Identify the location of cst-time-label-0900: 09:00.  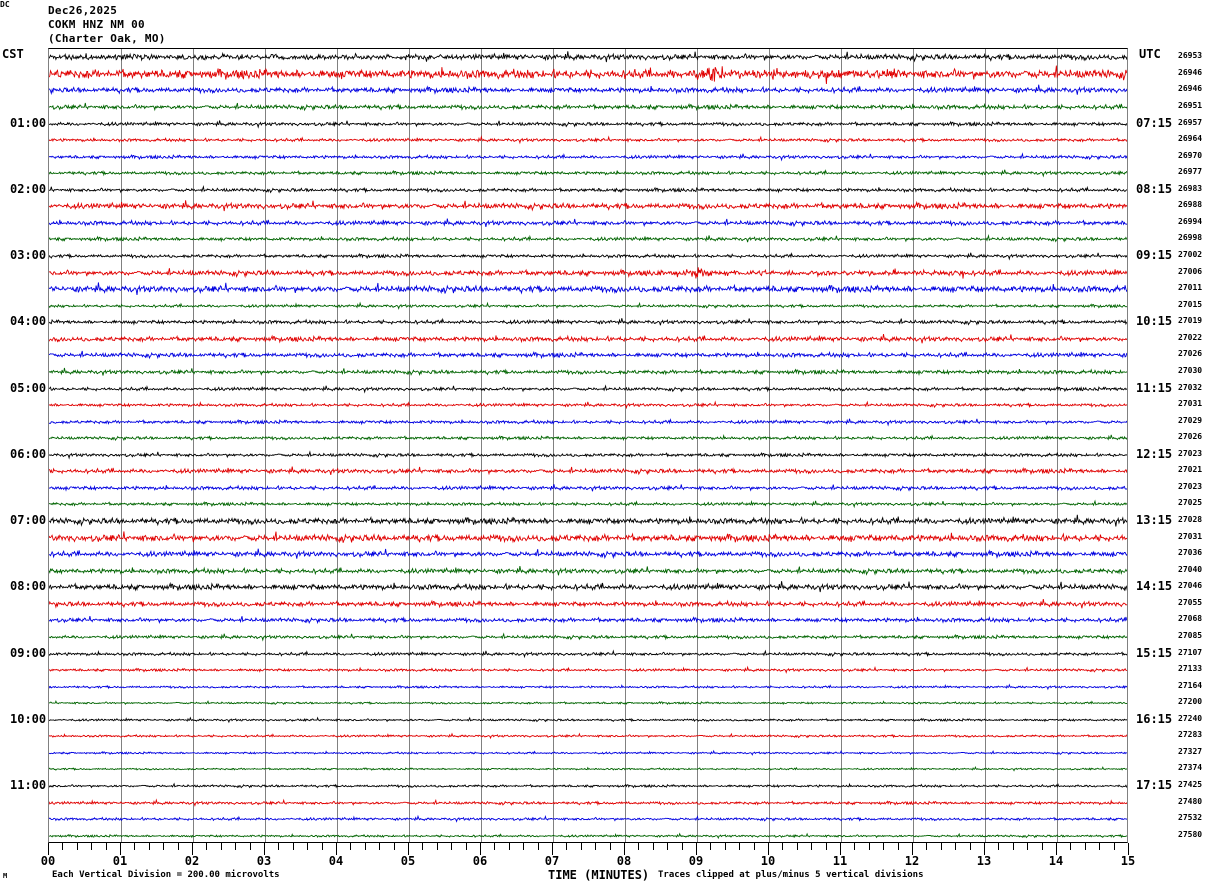
(28, 652).